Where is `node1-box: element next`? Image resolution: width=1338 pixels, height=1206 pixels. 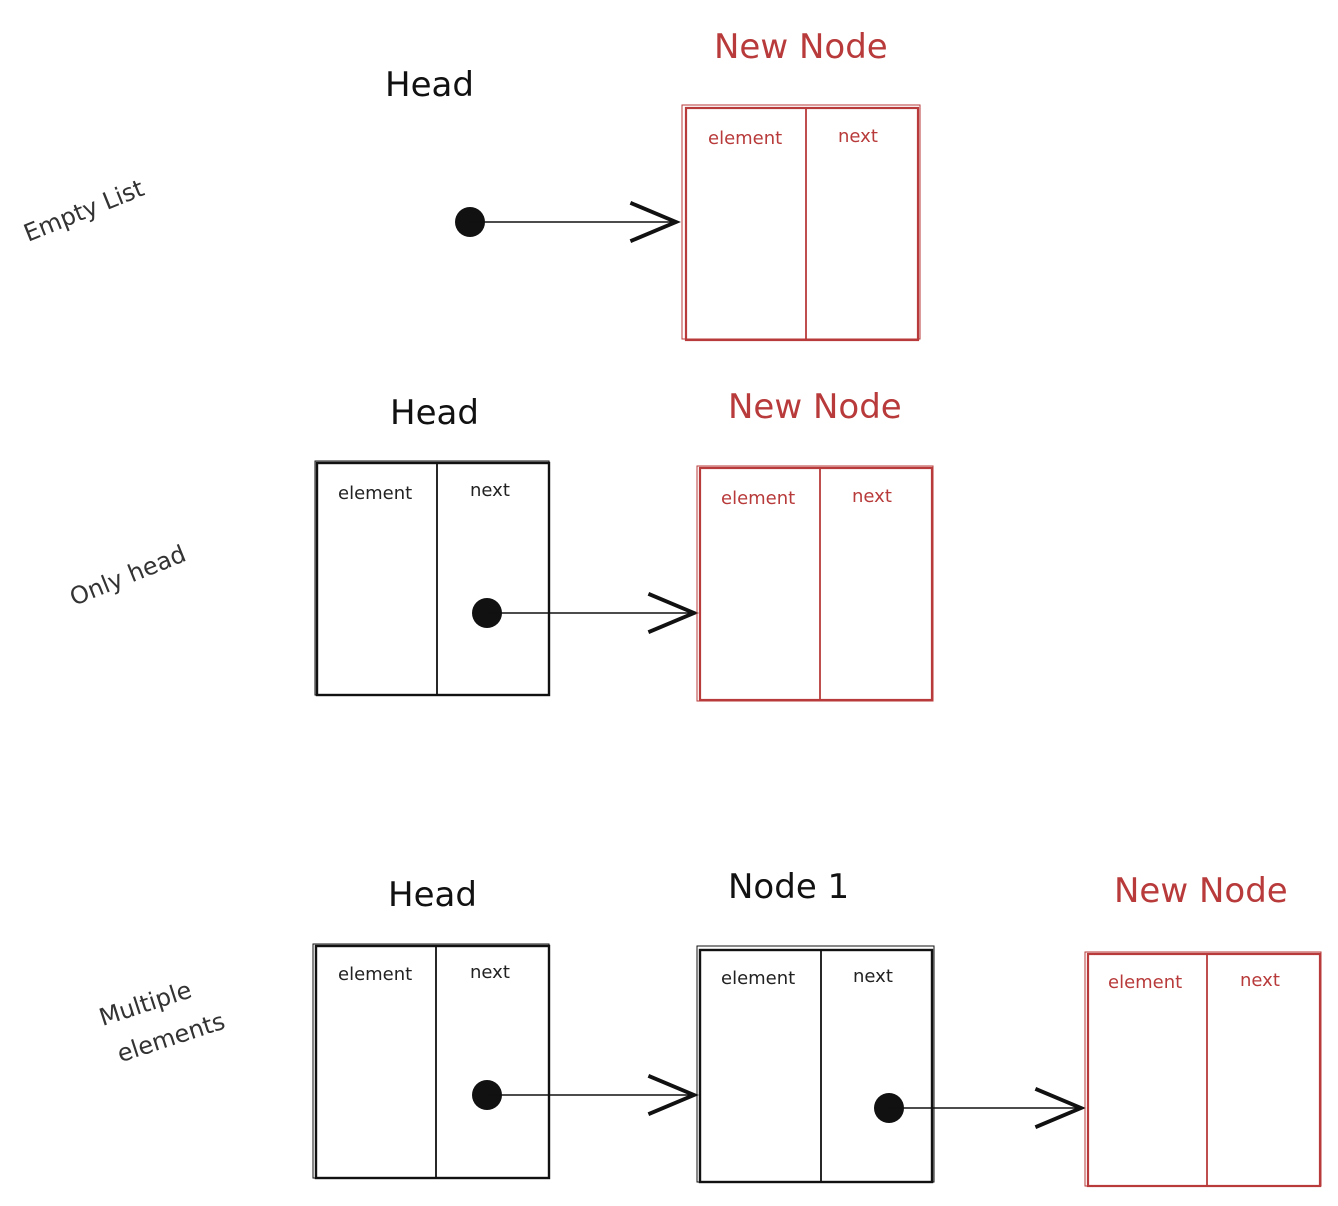
node1-box: element next is located at coordinates (815, 1064).